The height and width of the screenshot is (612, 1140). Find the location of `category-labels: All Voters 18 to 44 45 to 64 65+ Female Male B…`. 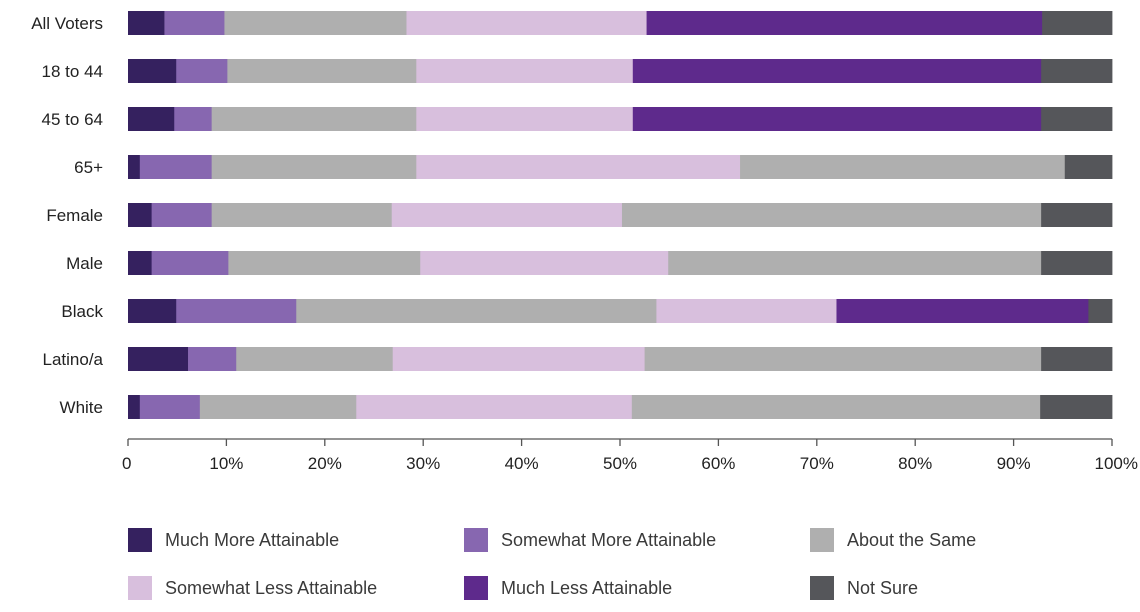

category-labels: All Voters 18 to 44 45 to 64 65+ Female Male B… is located at coordinates (67, 215).